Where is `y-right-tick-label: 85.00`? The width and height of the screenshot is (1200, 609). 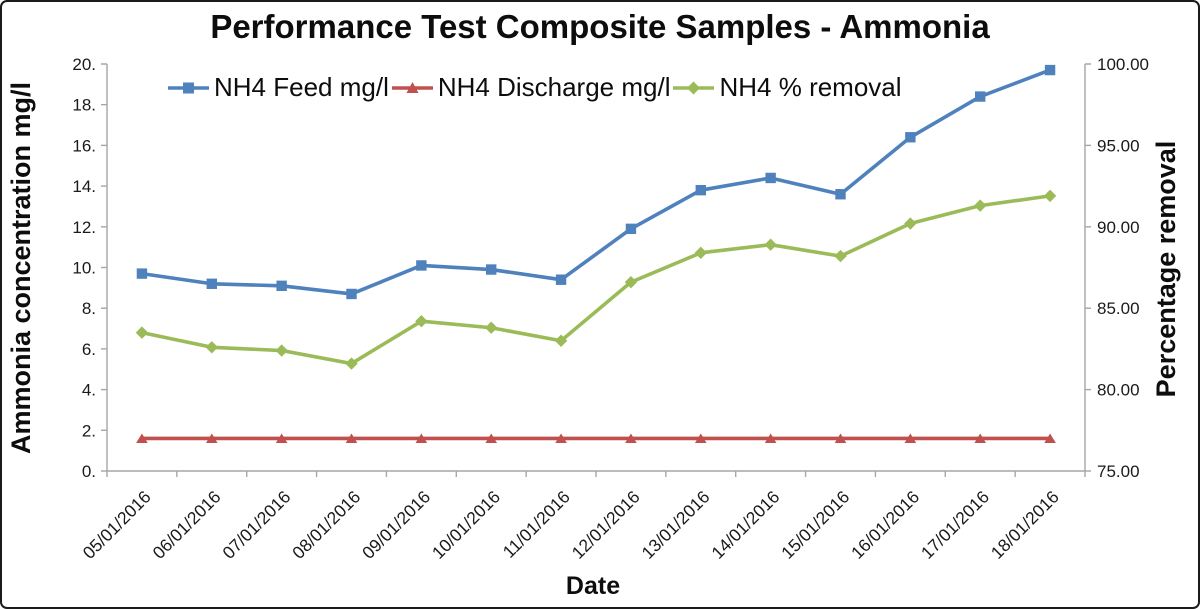 y-right-tick-label: 85.00 is located at coordinates (1118, 308).